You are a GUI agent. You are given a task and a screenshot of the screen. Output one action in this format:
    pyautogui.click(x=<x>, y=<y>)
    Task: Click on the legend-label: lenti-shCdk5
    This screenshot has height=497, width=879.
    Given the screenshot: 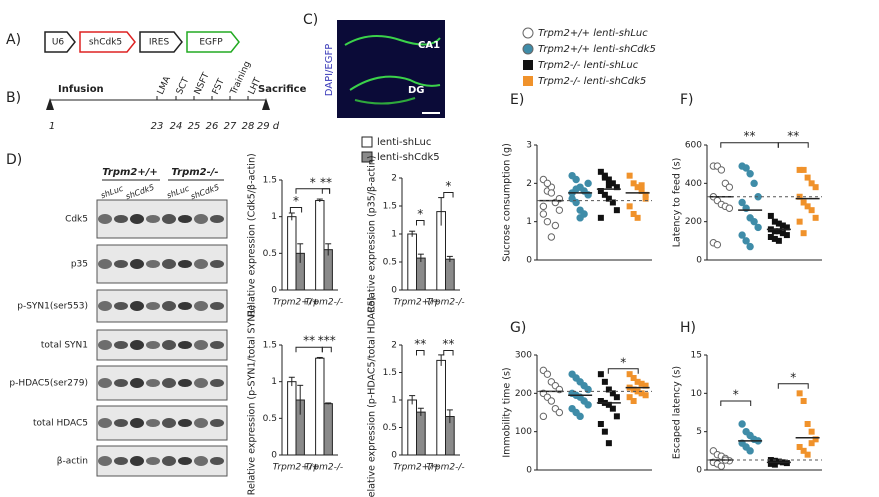 What is the action you would take?
    pyautogui.click(x=408, y=157)
    